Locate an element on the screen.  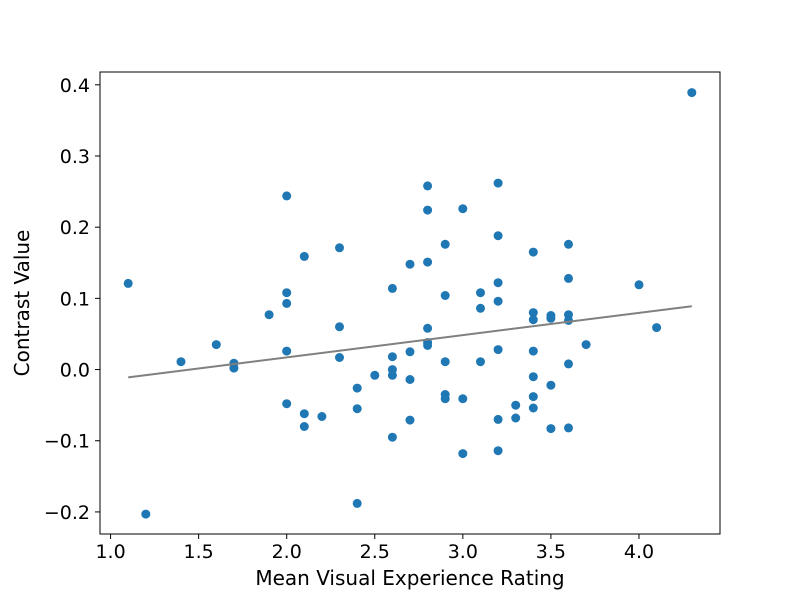
y-tick-label: −0.2 is located at coordinates (67, 513).